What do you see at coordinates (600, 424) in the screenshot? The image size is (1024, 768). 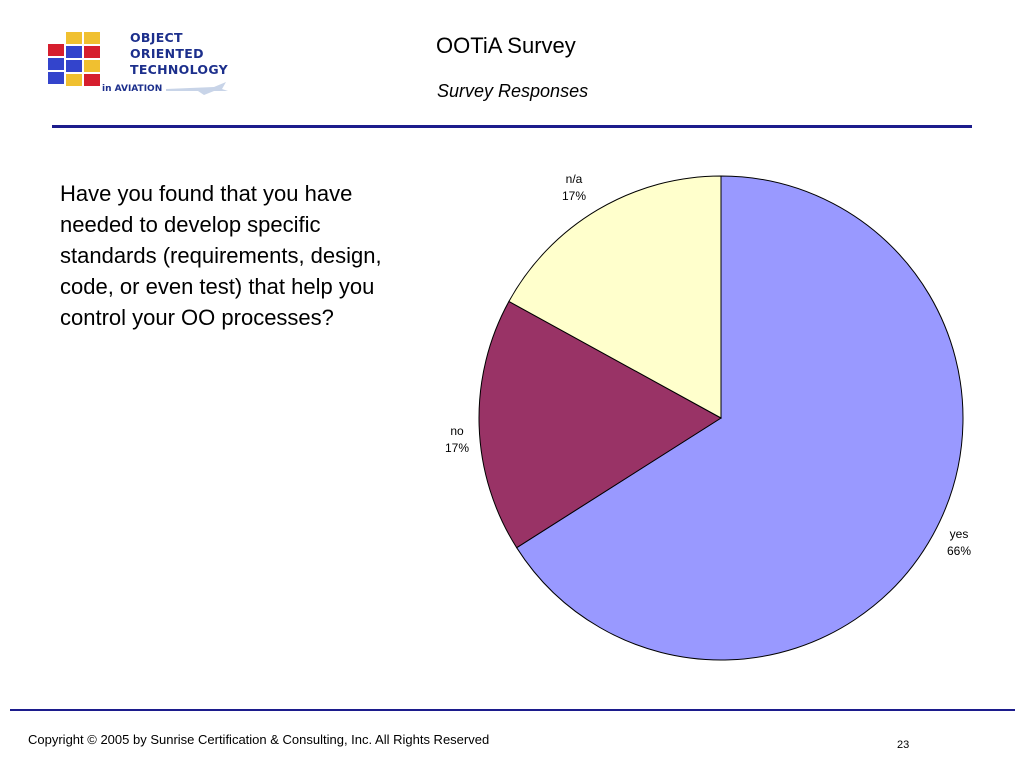 I see `pie-slice-no` at bounding box center [600, 424].